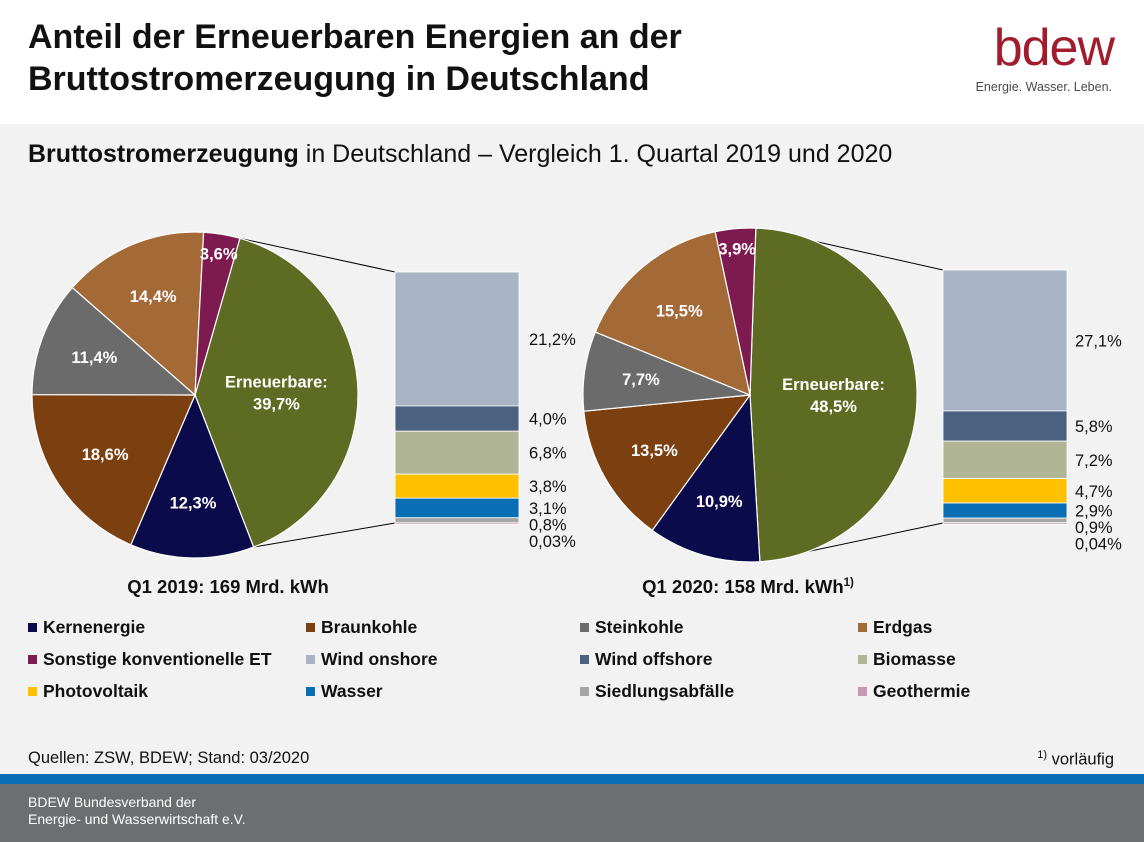  What do you see at coordinates (552, 340) in the screenshot?
I see `bar-label-wind-onshore: 21,2%` at bounding box center [552, 340].